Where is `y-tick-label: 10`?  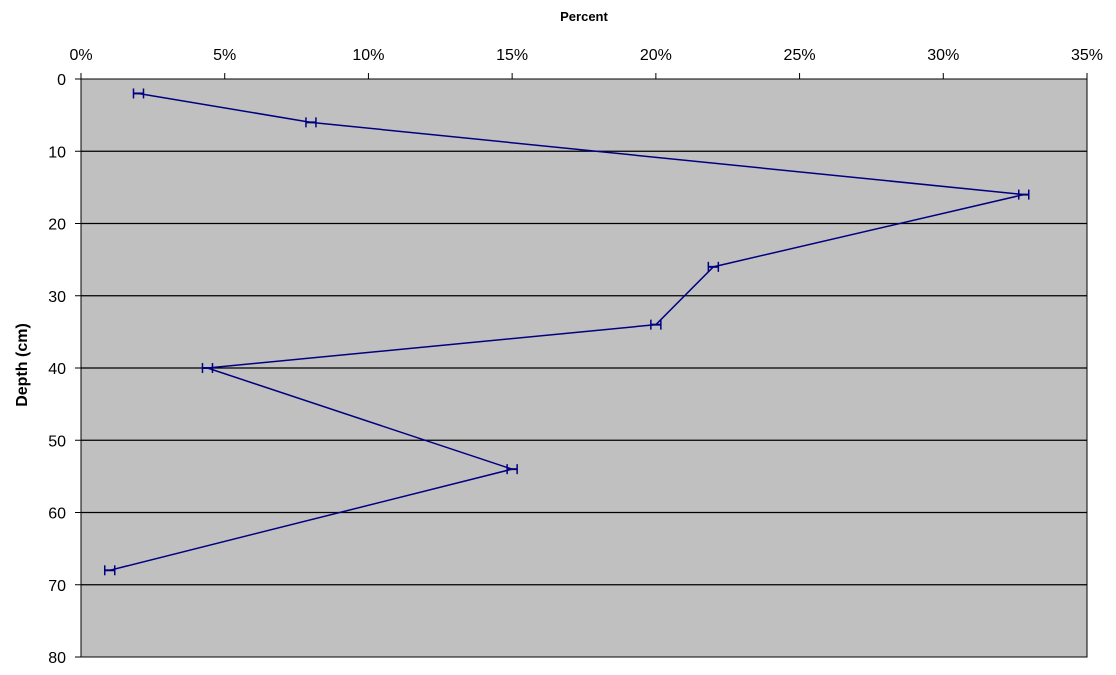
y-tick-label: 10 is located at coordinates (57, 152).